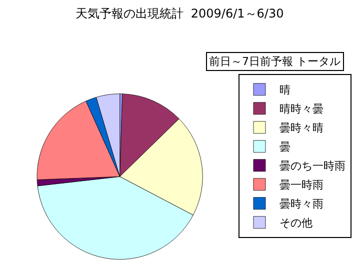  Describe the element at coordinates (284, 90) in the screenshot. I see `legend-label: 晴` at that location.